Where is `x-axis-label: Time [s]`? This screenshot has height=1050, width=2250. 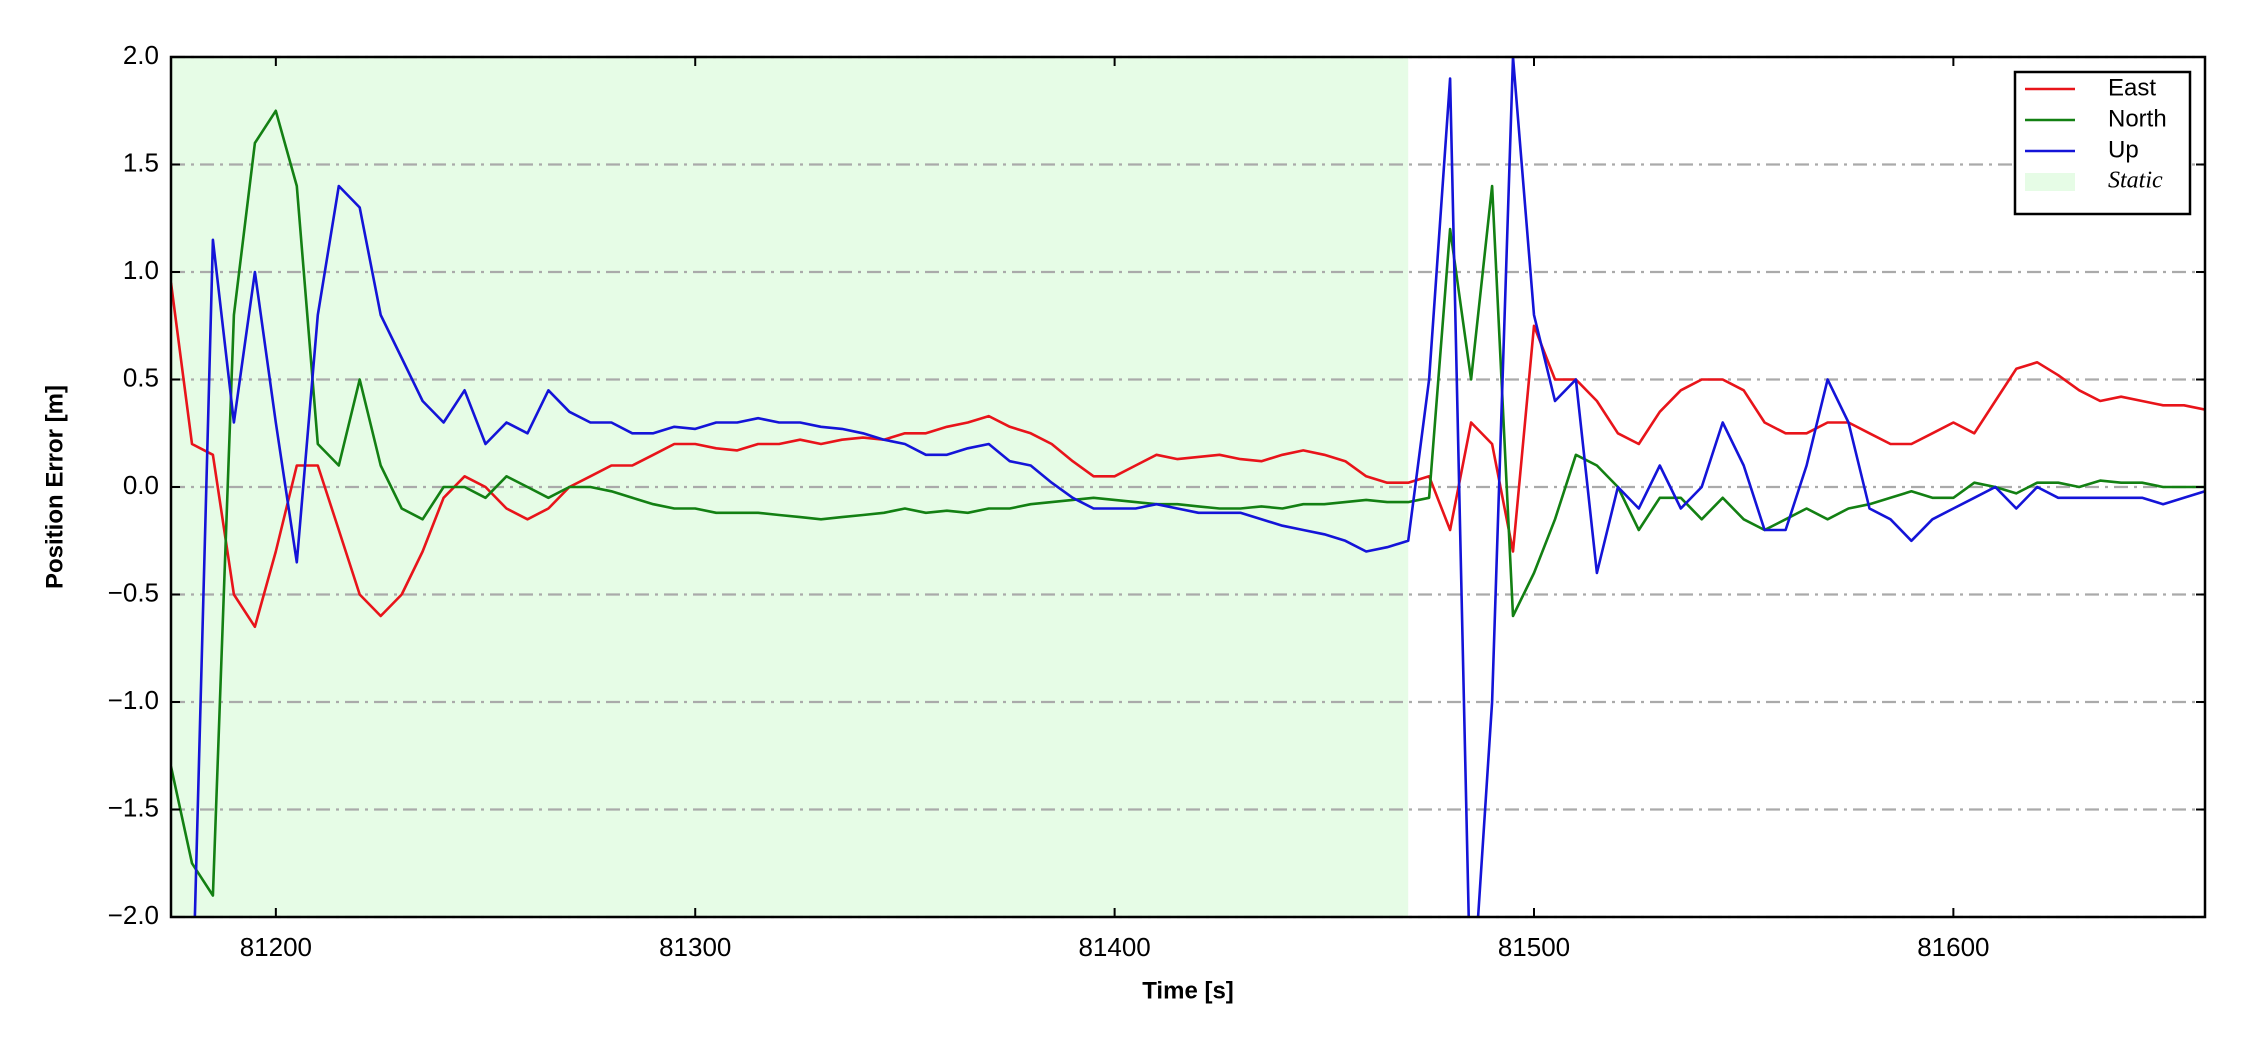
x-axis-label: Time [s] is located at coordinates (1188, 990).